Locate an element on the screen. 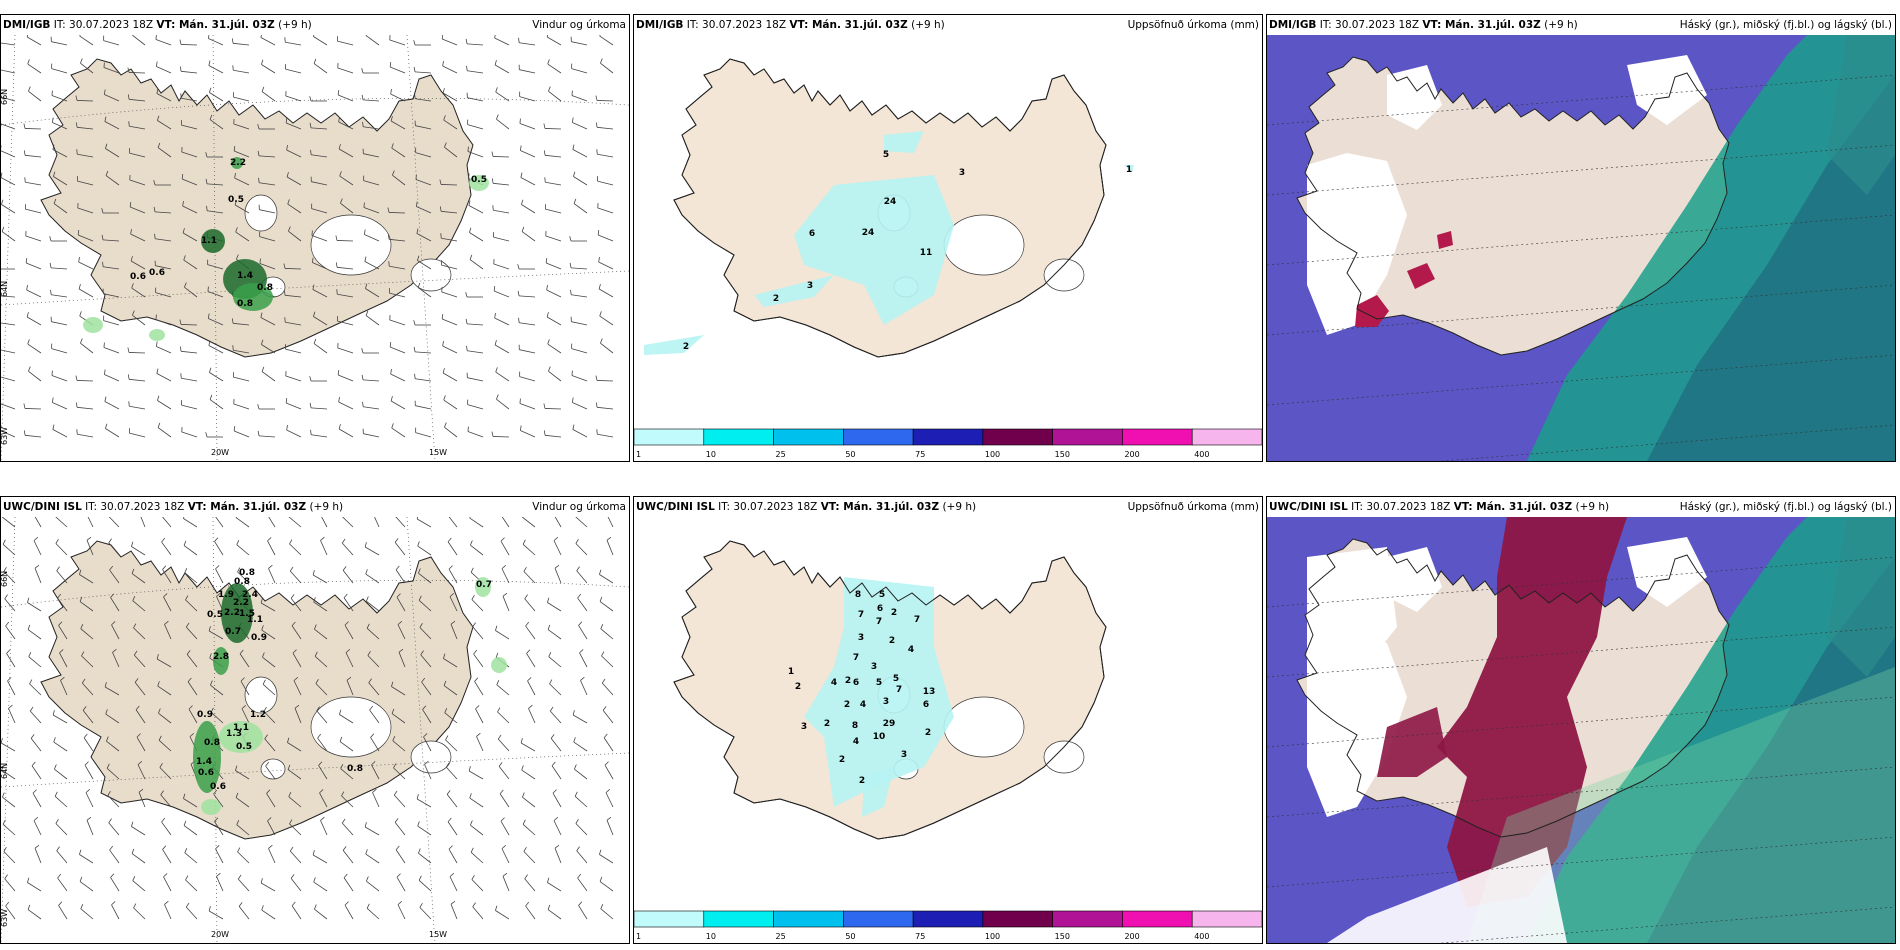  precip-value-label: 0.7 is located at coordinates (233, 632).